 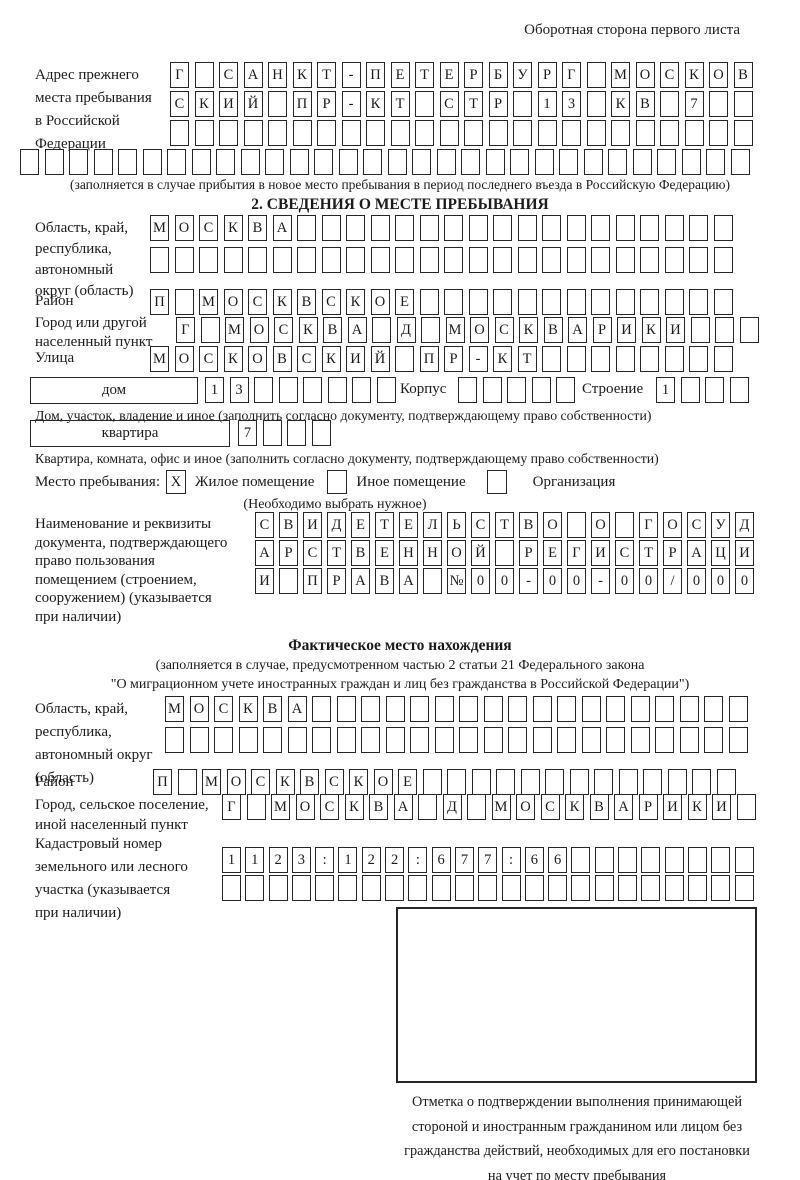 What do you see at coordinates (400, 645) in the screenshot?
I see `actual-location-title: Фактическое место нахождения` at bounding box center [400, 645].